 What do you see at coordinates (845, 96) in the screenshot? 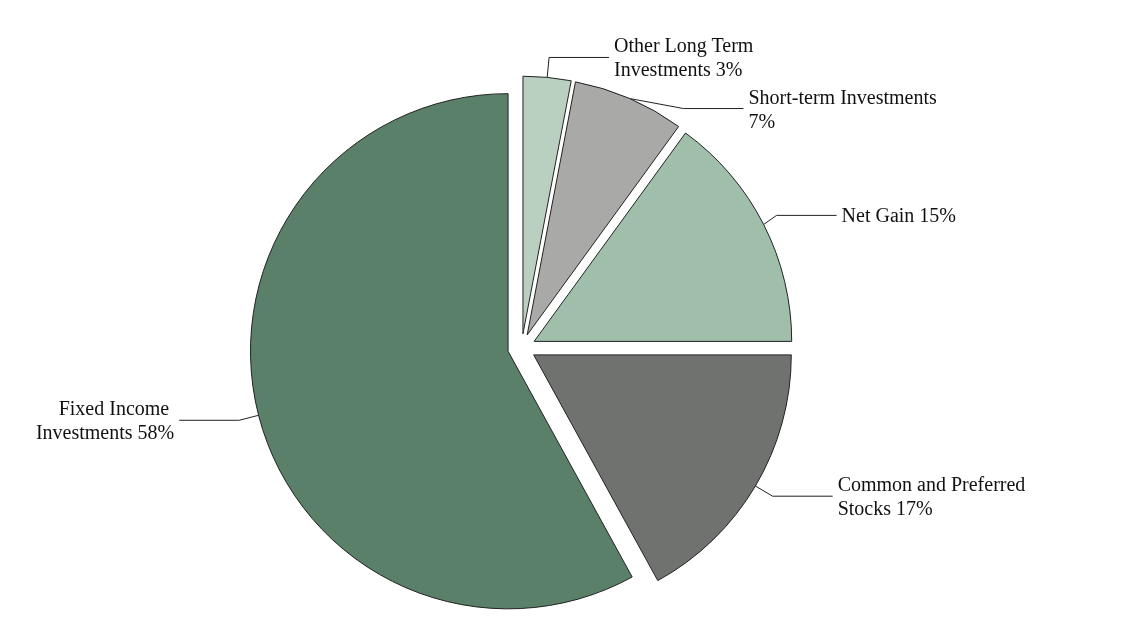
I see `slice-label: Short-term Investments` at bounding box center [845, 96].